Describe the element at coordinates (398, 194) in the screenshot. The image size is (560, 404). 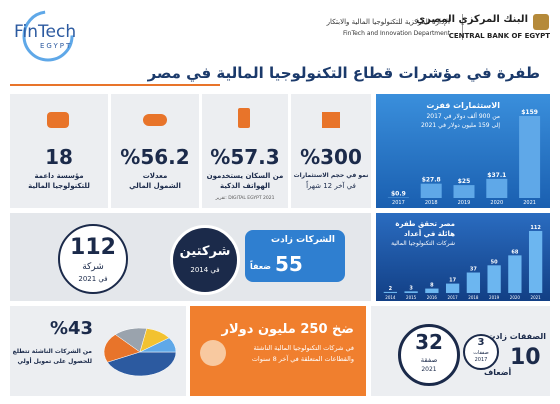
I see `bar-label: $0.9` at that location.